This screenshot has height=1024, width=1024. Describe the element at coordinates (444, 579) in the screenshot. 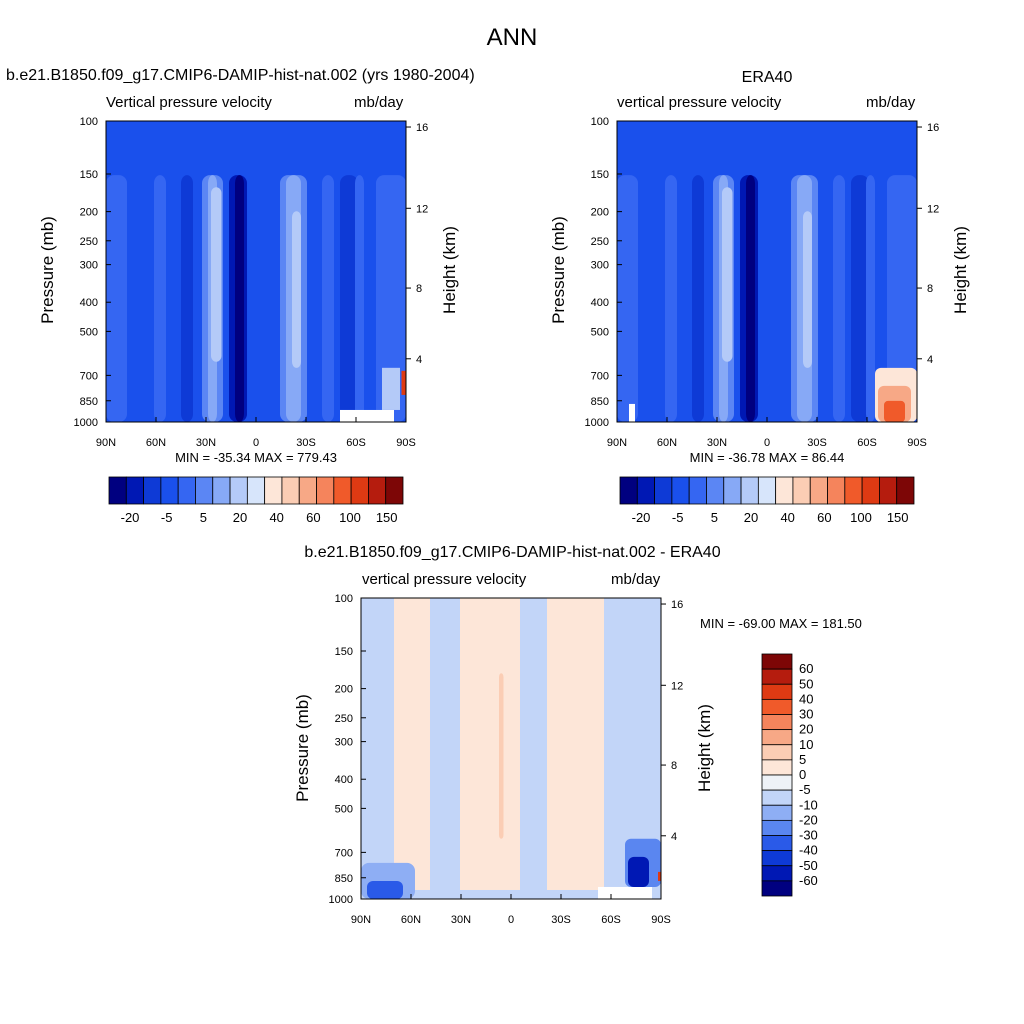

I see `panel-3-variable-label: vertical pressure velocity` at that location.